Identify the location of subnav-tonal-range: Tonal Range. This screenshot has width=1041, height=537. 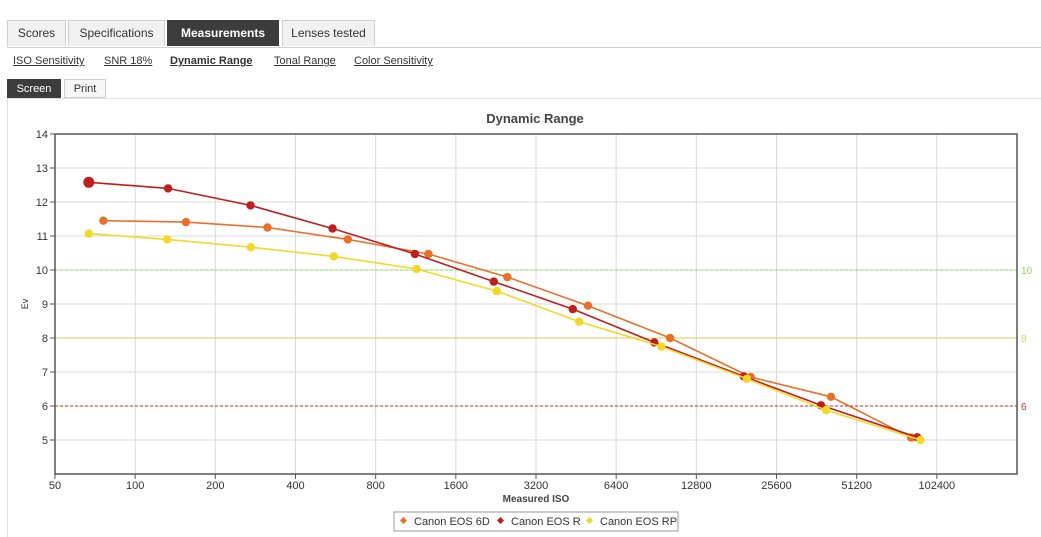
(305, 61).